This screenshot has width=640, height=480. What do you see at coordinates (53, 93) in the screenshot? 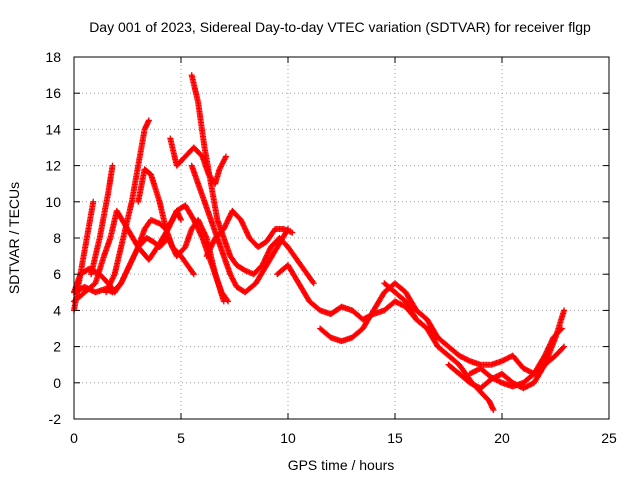
I see `y-tick-label: 16` at bounding box center [53, 93].